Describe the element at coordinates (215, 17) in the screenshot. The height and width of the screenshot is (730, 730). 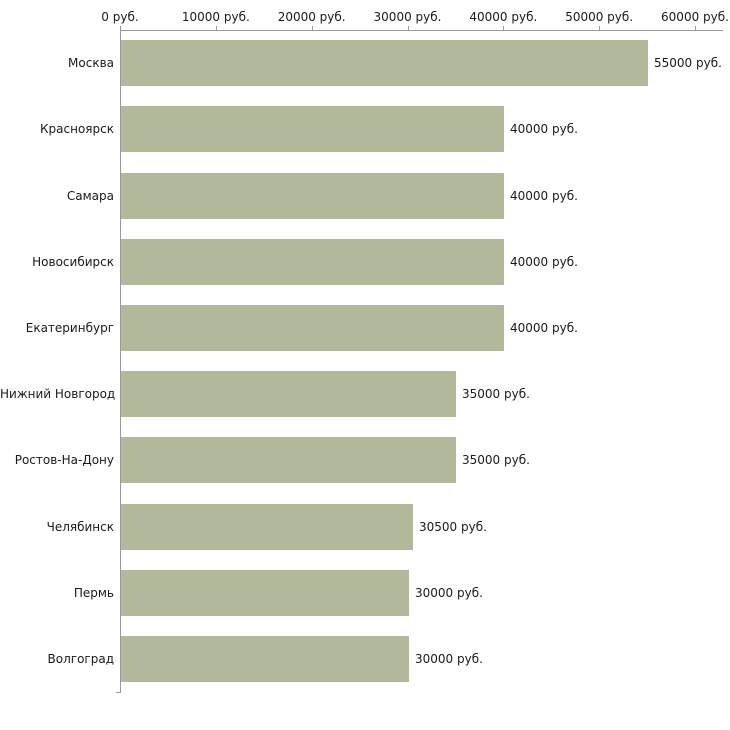
I see `x-tick-label: 10000 руб.` at that location.